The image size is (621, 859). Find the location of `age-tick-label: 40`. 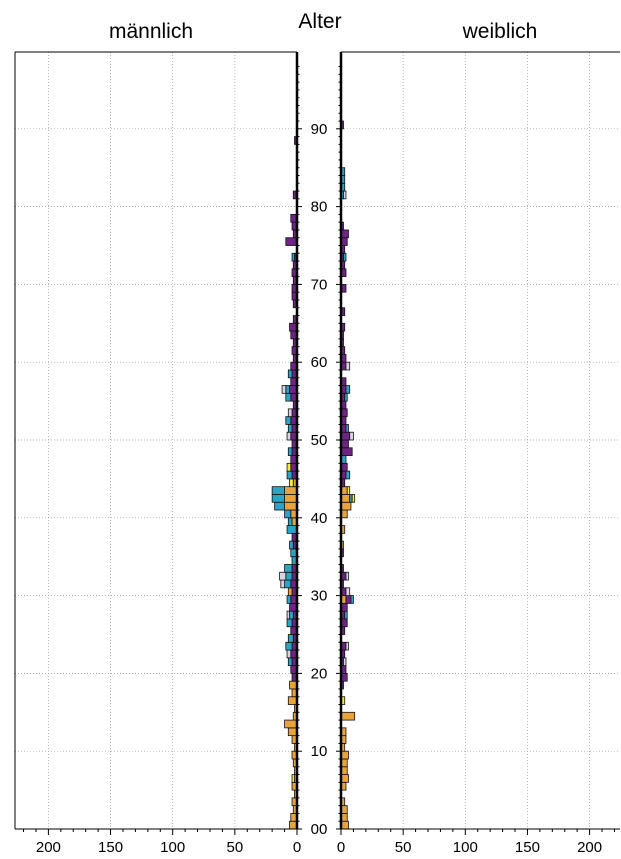

age-tick-label: 40 is located at coordinates (319, 518).